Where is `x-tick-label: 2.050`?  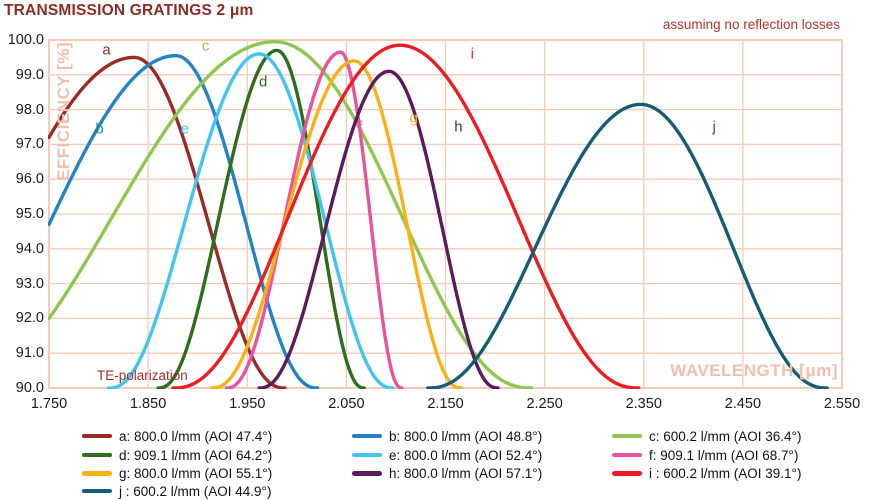 x-tick-label: 2.050 is located at coordinates (346, 404).